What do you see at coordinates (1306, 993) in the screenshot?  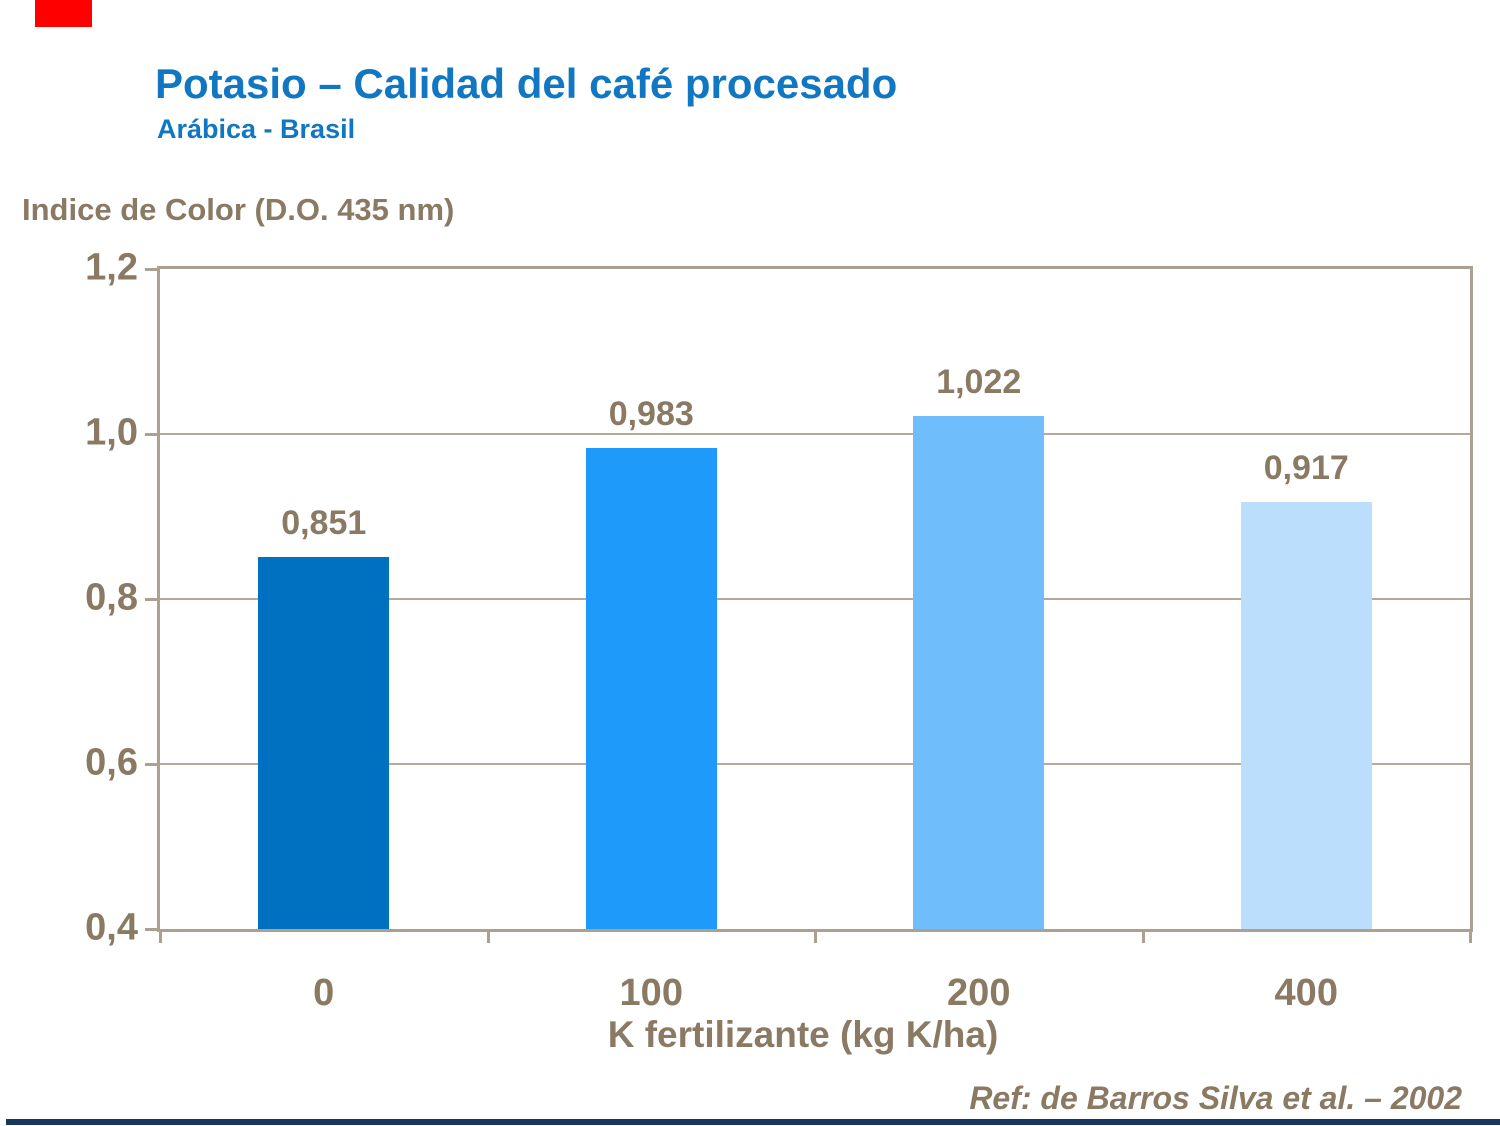 I see `x-tick-label: 400` at bounding box center [1306, 993].